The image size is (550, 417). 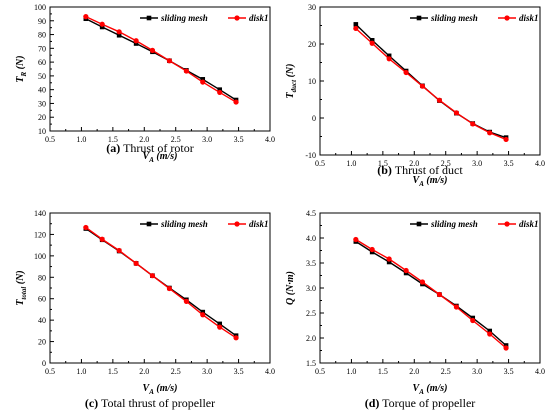 I want to click on y-tick-label: 120, so click(x=40, y=234).